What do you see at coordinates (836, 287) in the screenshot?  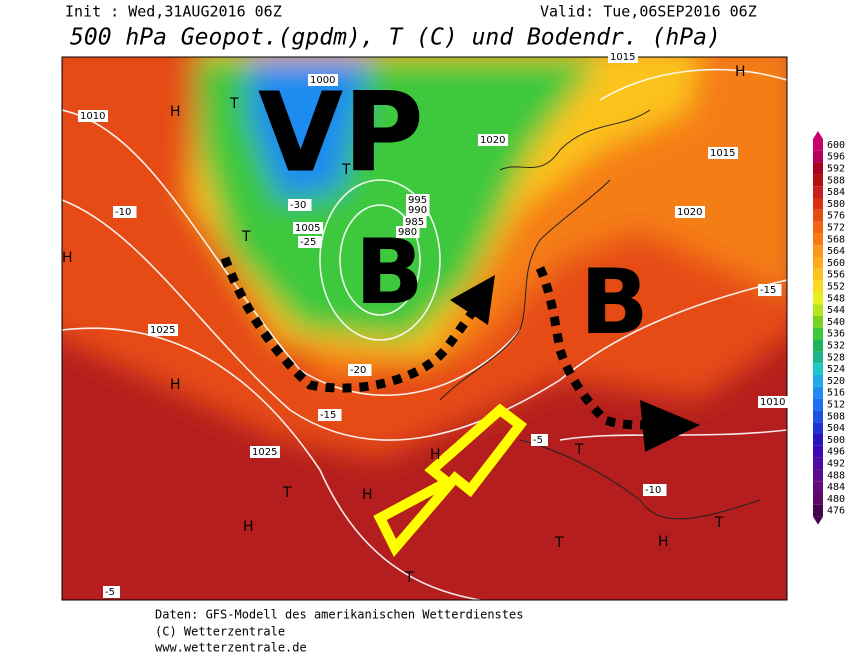 I see `colorbar-label: 552` at bounding box center [836, 287].